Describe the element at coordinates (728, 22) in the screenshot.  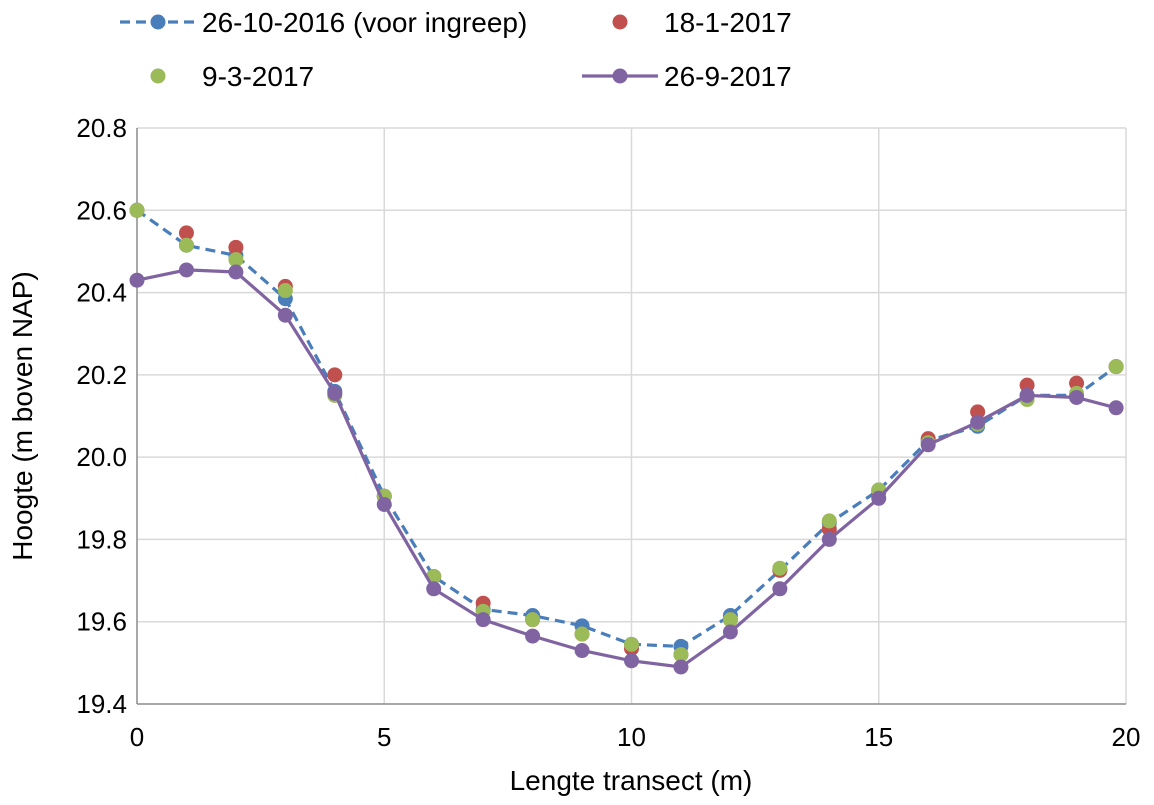
I see `legend-label: 18-1-2017` at that location.